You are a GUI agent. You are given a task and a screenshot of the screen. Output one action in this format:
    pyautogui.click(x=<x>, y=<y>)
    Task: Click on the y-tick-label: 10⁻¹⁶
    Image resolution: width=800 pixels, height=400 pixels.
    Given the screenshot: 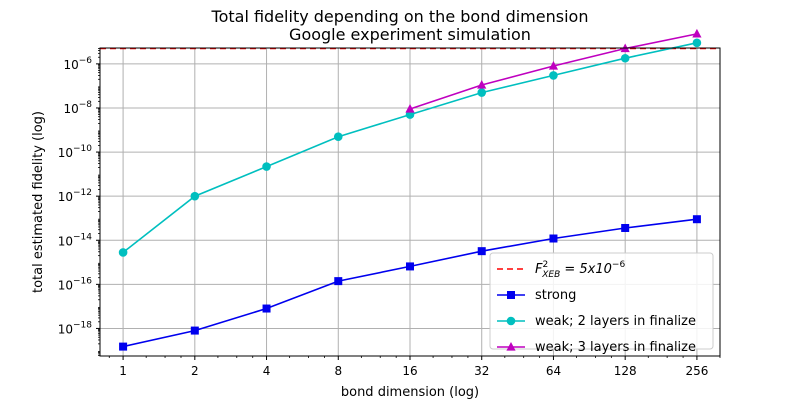 What is the action you would take?
    pyautogui.click(x=75, y=284)
    